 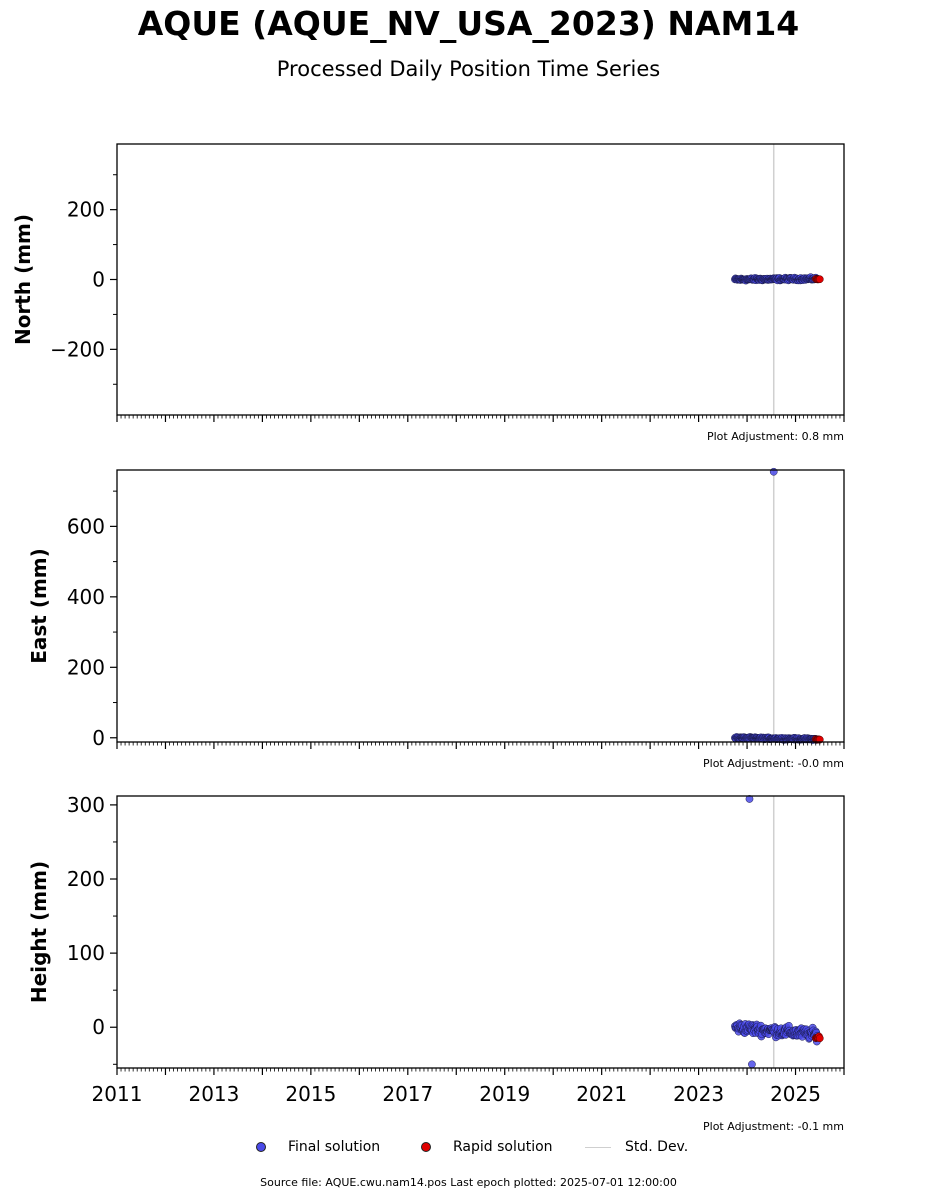 I want to click on legend-rapid-label: Rapid solution, so click(x=503, y=1147).